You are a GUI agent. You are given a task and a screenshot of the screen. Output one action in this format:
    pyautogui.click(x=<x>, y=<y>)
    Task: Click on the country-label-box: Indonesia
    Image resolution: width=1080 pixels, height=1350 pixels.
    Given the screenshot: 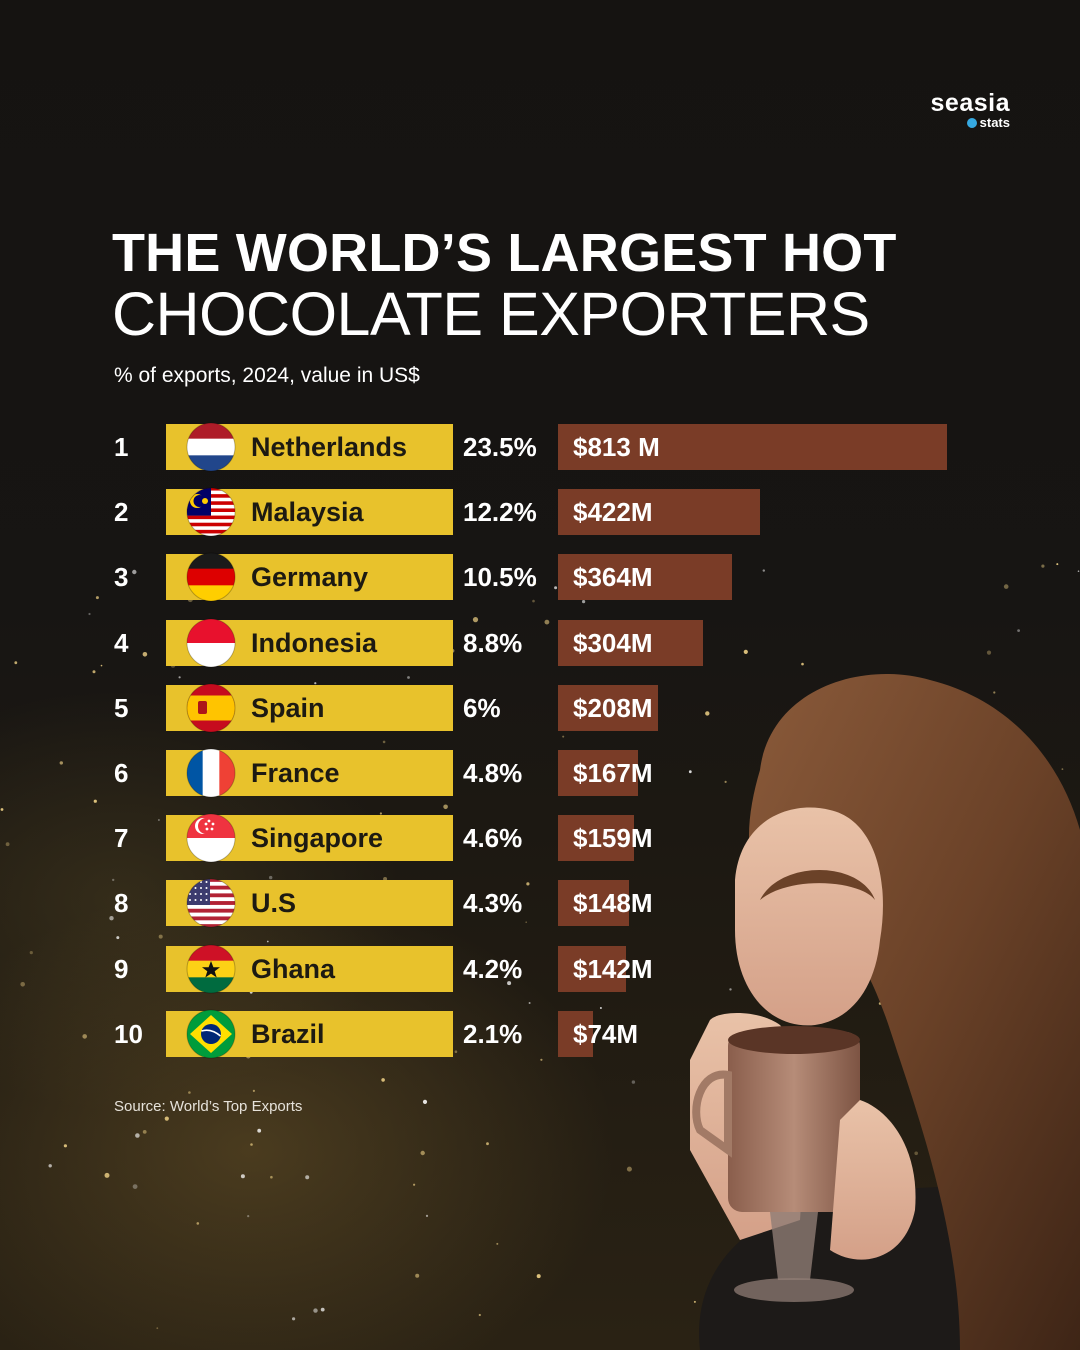 What is the action you would take?
    pyautogui.click(x=309, y=643)
    